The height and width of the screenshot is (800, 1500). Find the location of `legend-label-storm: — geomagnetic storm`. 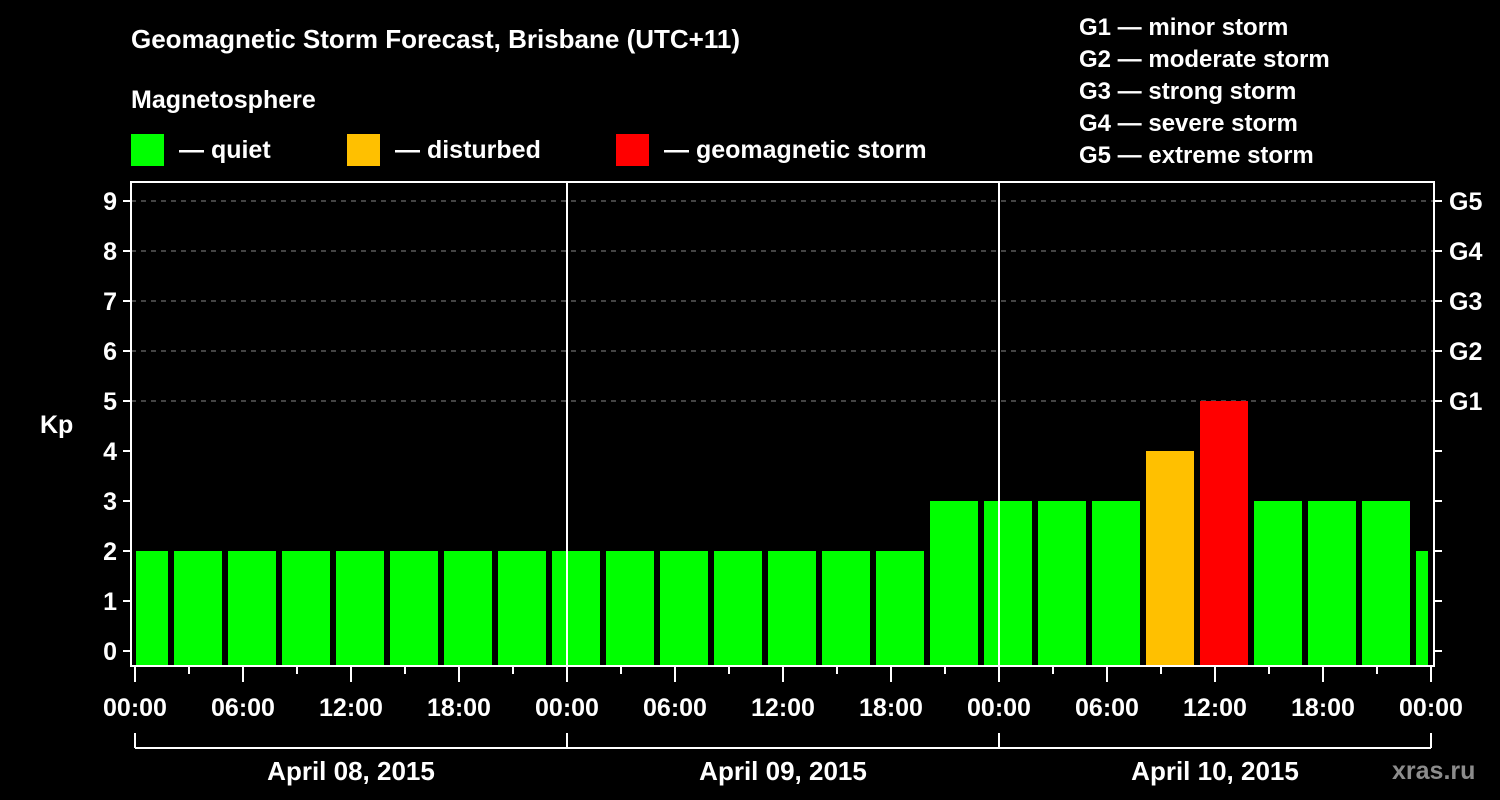

legend-label-storm: — geomagnetic storm is located at coordinates (795, 149).